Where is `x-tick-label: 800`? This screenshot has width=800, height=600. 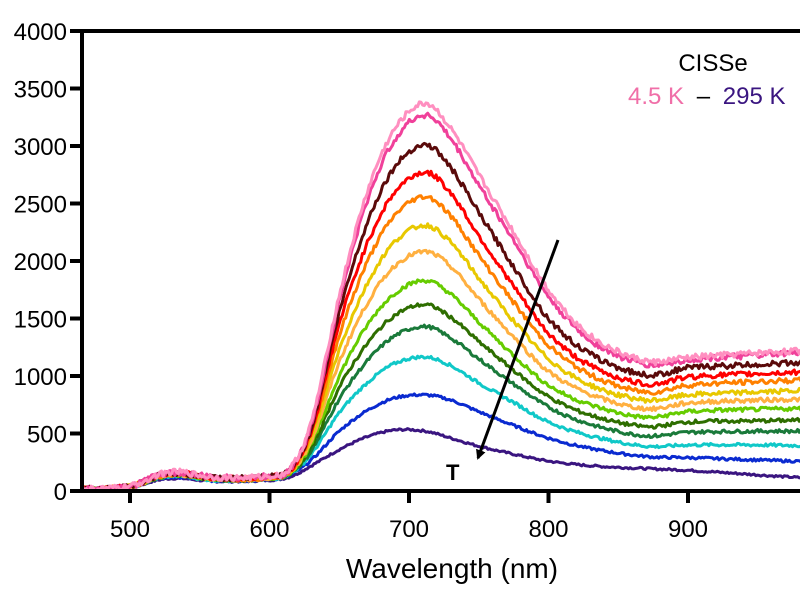
x-tick-label: 800 is located at coordinates (548, 529).